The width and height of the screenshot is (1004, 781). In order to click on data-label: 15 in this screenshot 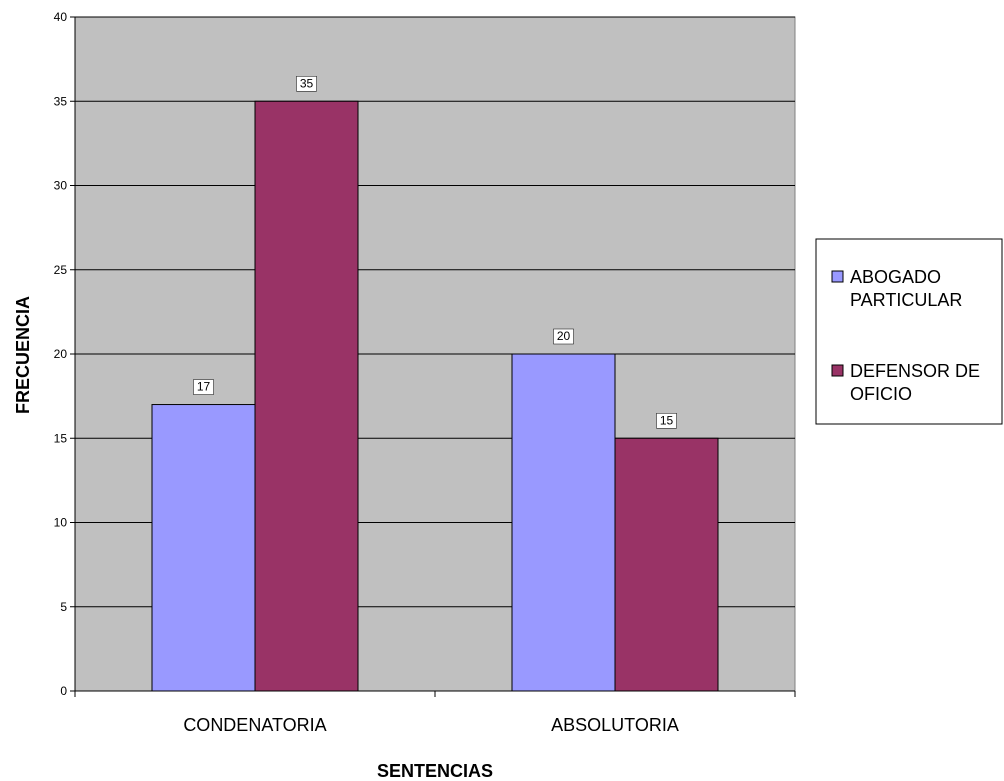, I will do `click(667, 420)`.